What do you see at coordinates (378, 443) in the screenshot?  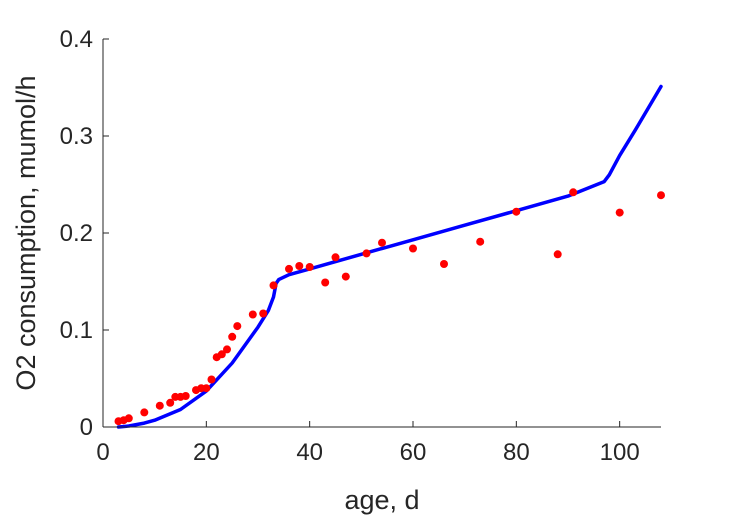 I see `x-axis: 0 20 40 60 80 100` at bounding box center [378, 443].